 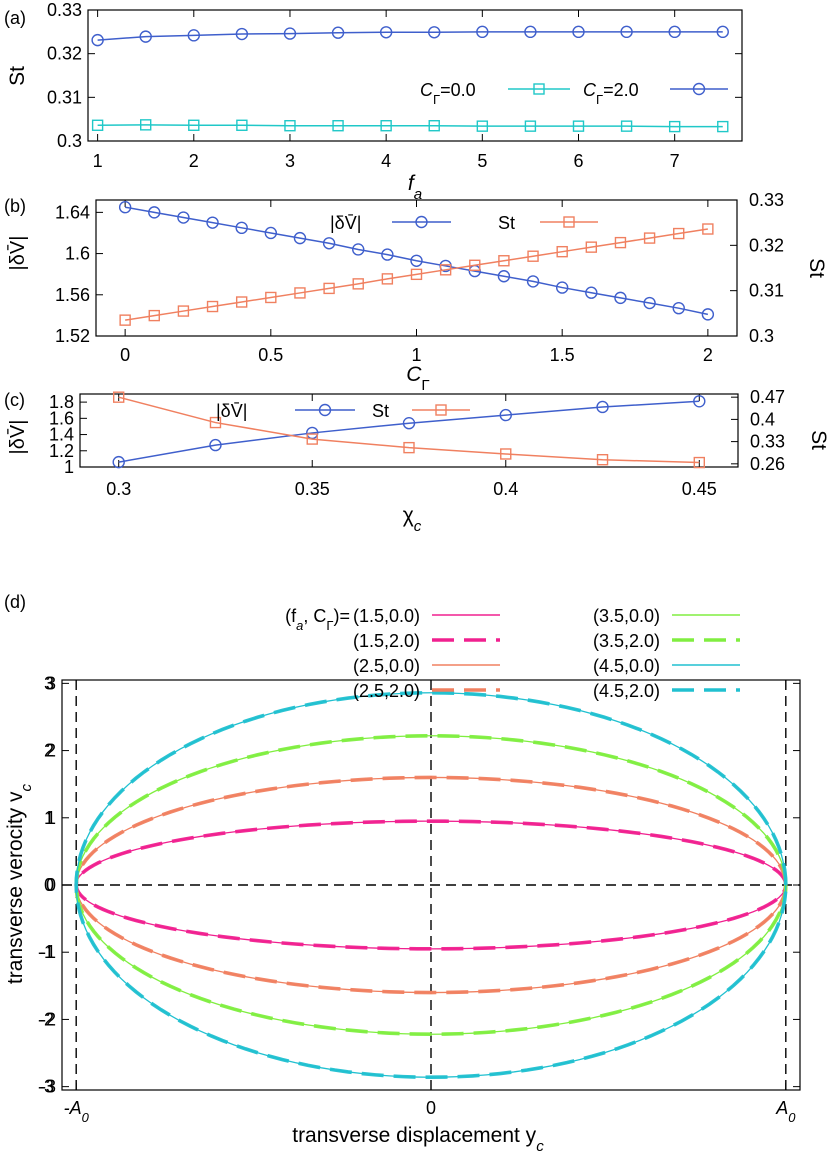 I want to click on y-label-main: transverse verocity v, so click(x=15, y=887).